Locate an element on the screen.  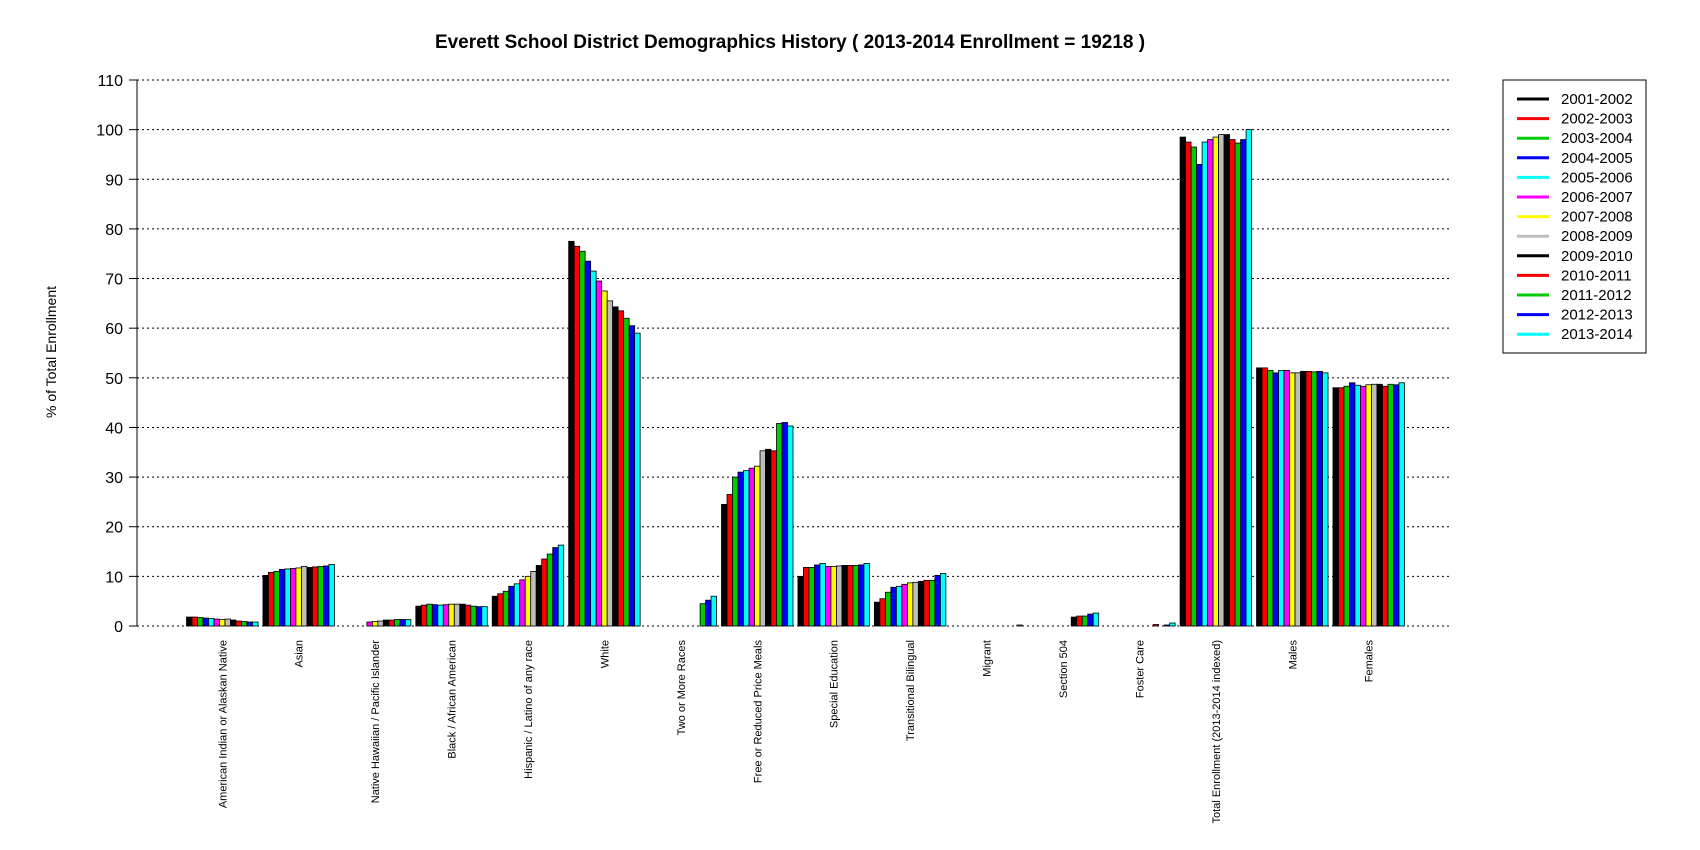
y-axis-label: % of Total Enrollment is located at coordinates (51, 352).